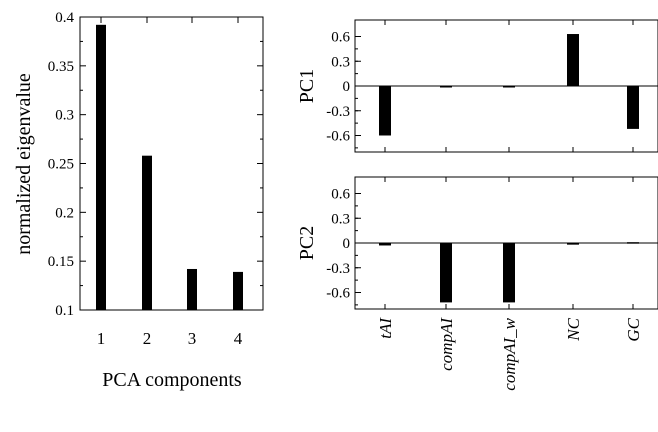  What do you see at coordinates (61, 67) in the screenshot?
I see `eigenvalue-ytick-label: 0.35` at bounding box center [61, 67].